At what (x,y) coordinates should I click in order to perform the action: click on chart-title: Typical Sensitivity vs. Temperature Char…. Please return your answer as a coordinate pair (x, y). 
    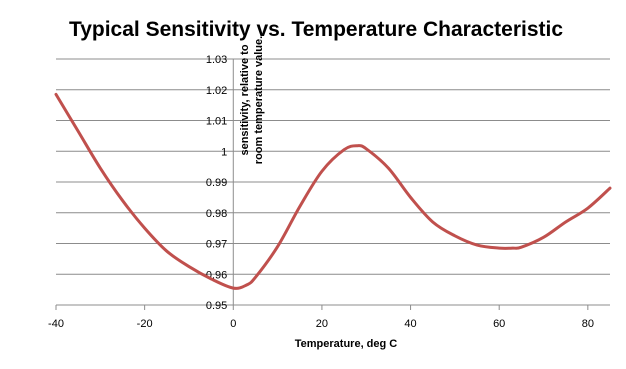
    Looking at the image, I should click on (316, 29).